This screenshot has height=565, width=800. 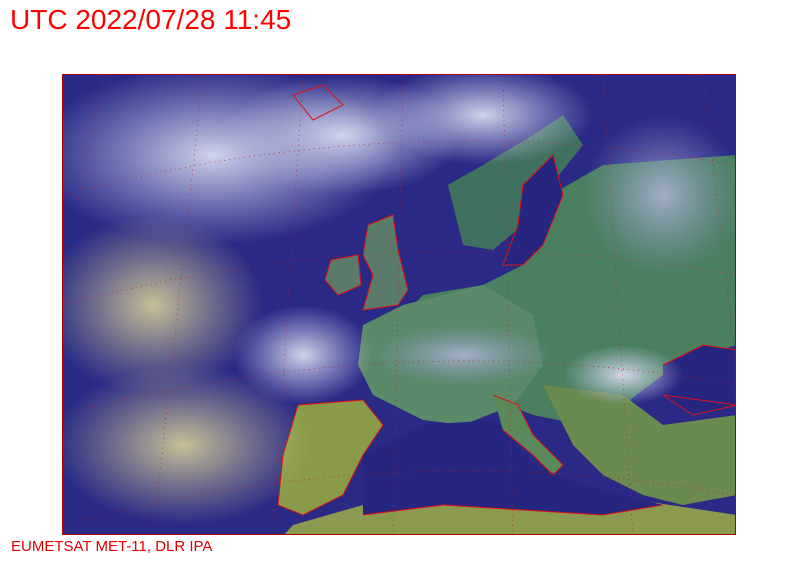 I want to click on sea-baltic, so click(x=533, y=210).